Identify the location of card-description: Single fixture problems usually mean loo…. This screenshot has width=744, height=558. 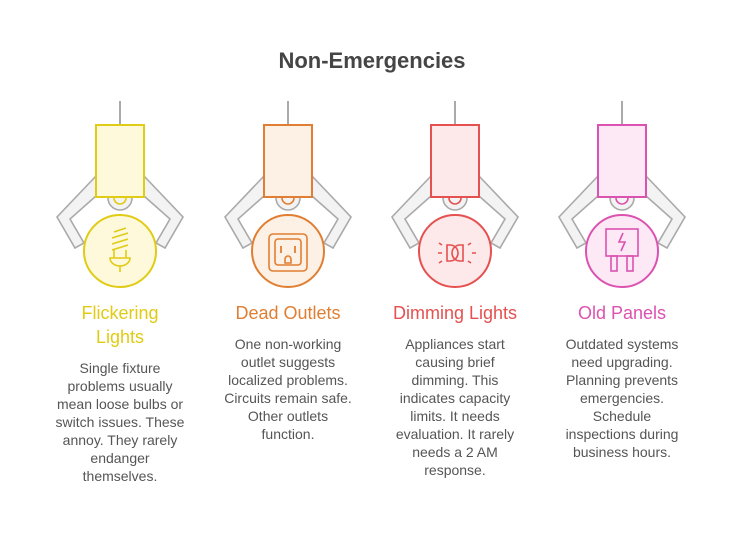
(120, 422).